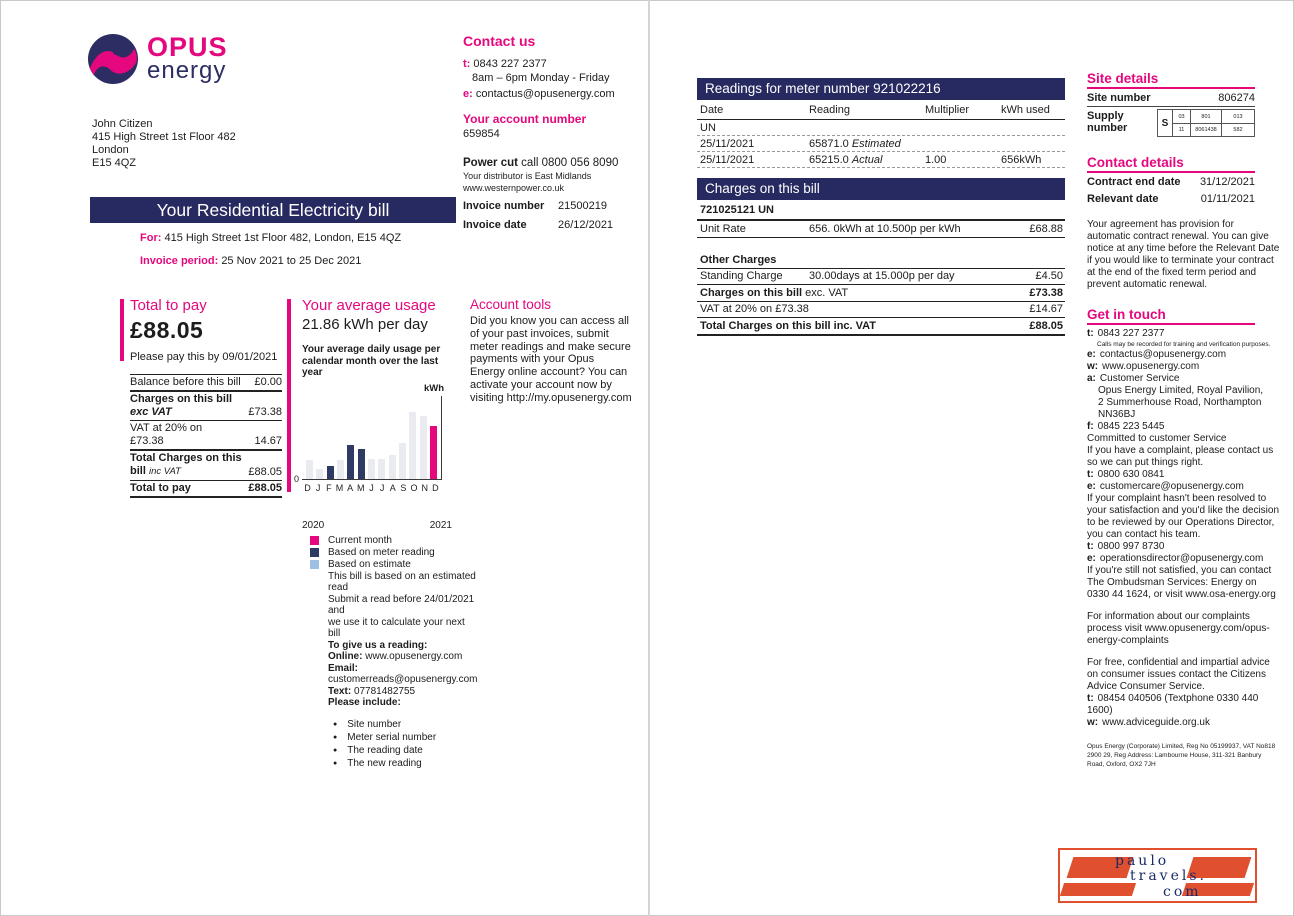 This screenshot has width=1294, height=916. I want to click on relevant-date-row: Relevant date 01/11/2021, so click(1171, 199).